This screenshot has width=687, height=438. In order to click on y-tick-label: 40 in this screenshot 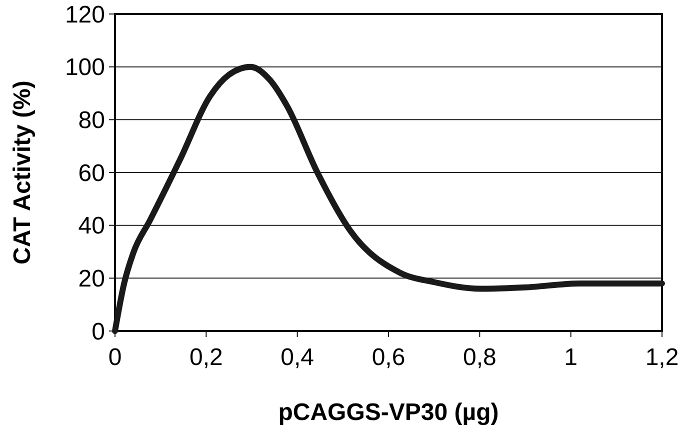, I will do `click(91, 226)`.